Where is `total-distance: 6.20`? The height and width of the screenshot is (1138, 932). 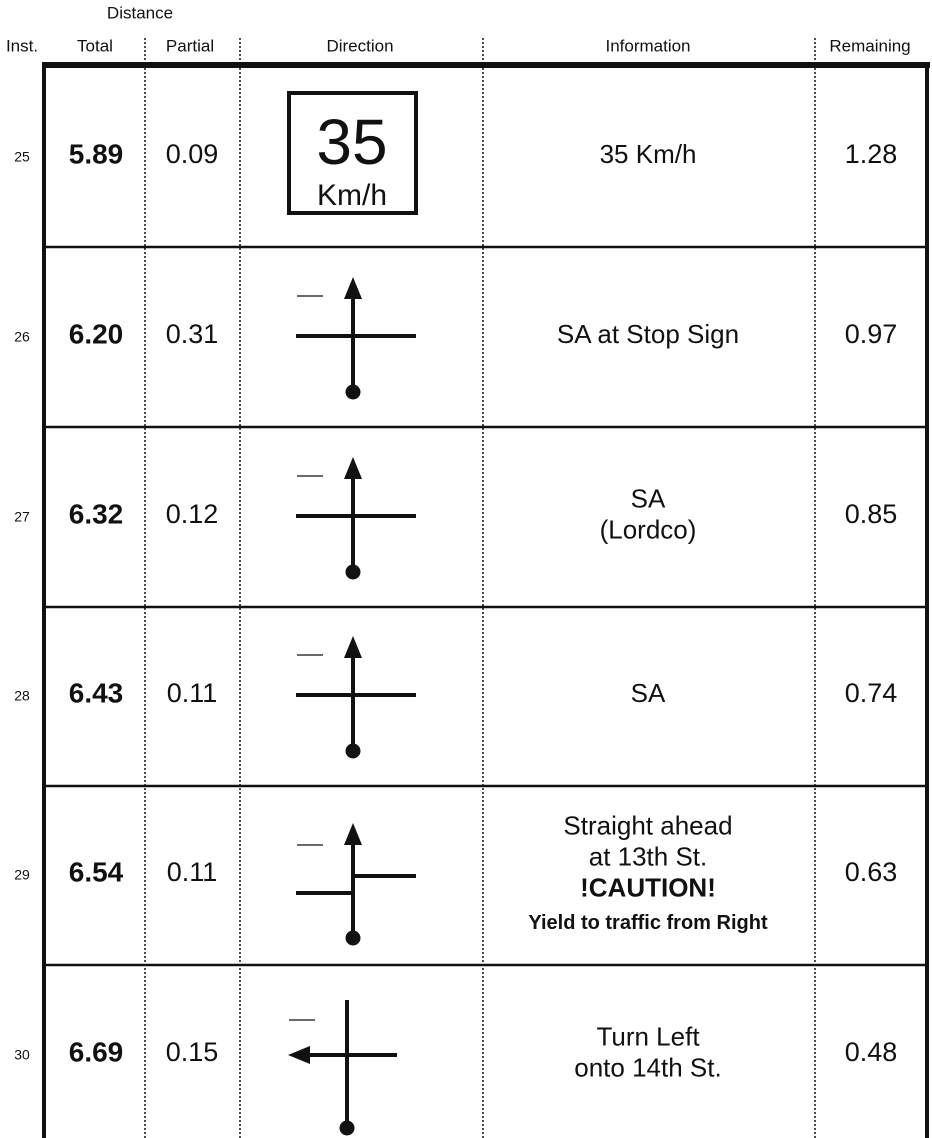 total-distance: 6.20 is located at coordinates (96, 333).